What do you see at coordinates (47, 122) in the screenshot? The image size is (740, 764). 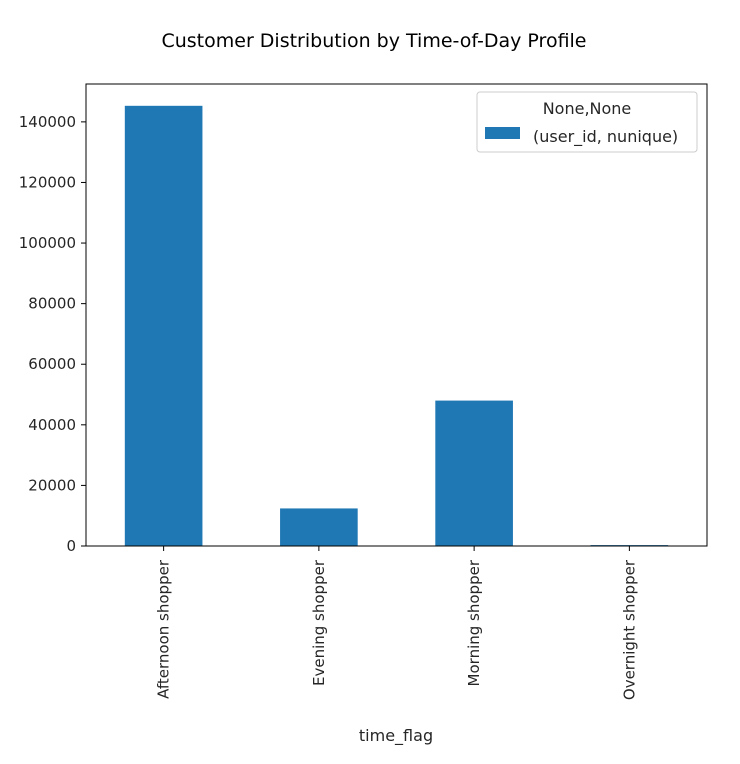 I see `y-tick-label: 140000` at bounding box center [47, 122].